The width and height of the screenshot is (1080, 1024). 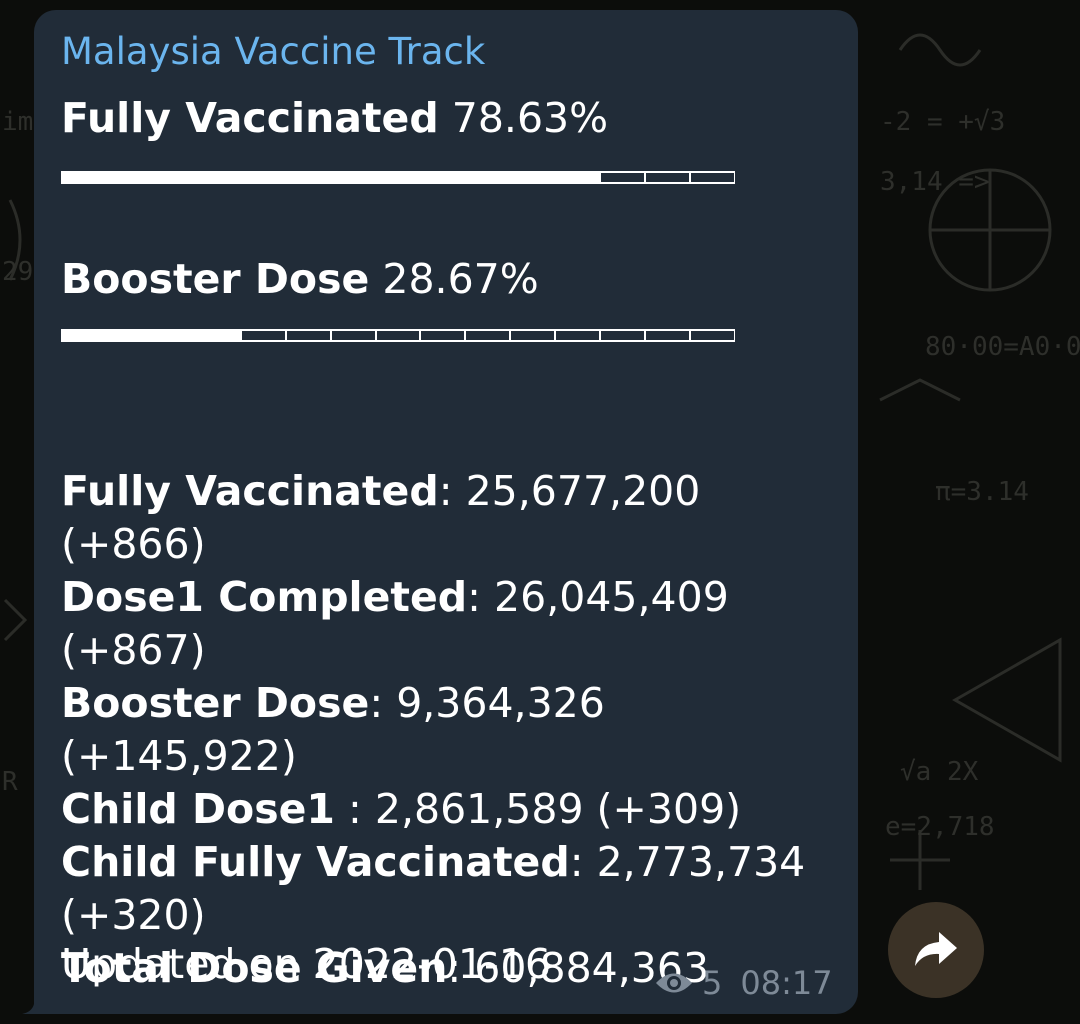 I want to click on stat-label: Total Dose Given, so click(x=254, y=968).